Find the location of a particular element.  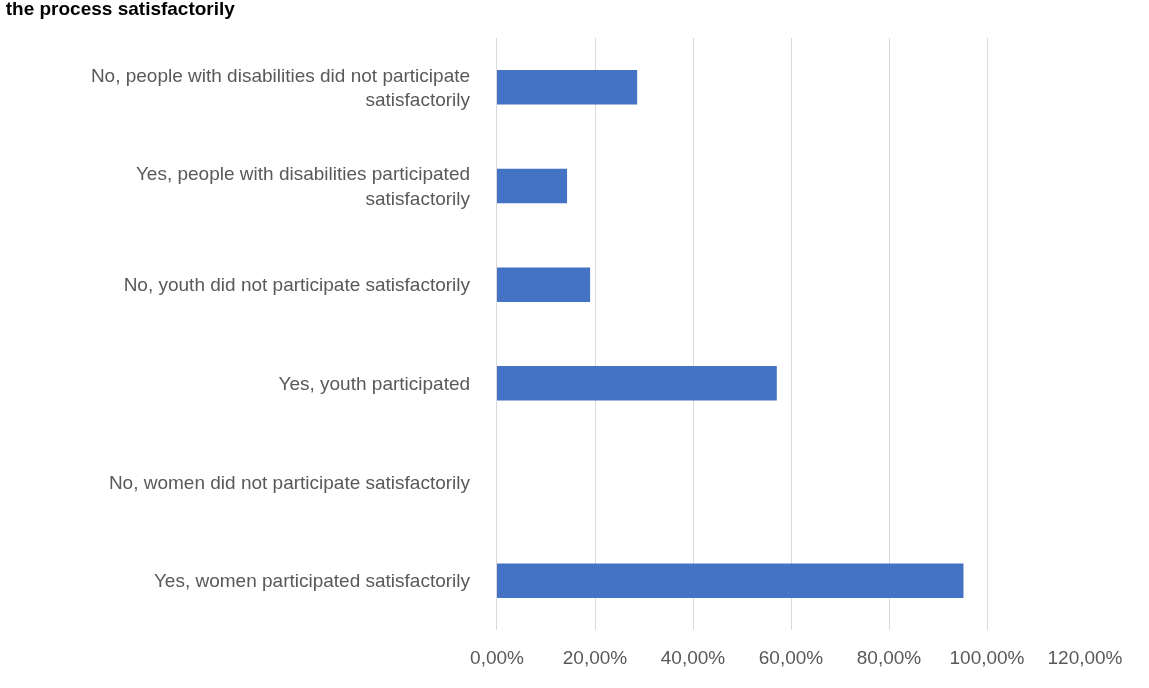

x-tick-label: 80,00% is located at coordinates (889, 657).